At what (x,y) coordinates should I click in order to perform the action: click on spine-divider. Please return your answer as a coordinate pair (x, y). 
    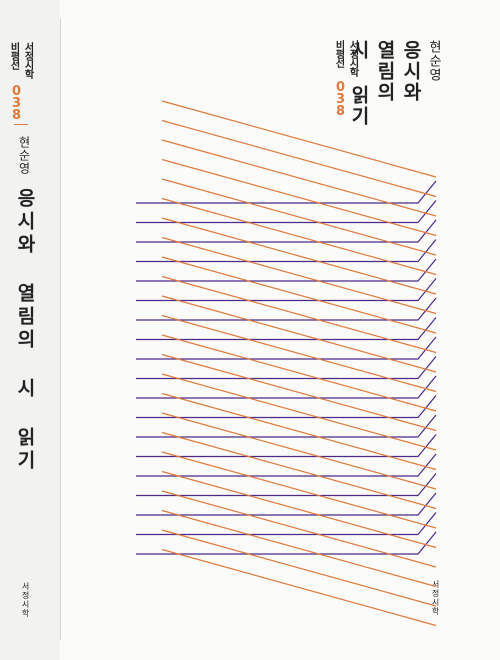
    Looking at the image, I should click on (60, 329).